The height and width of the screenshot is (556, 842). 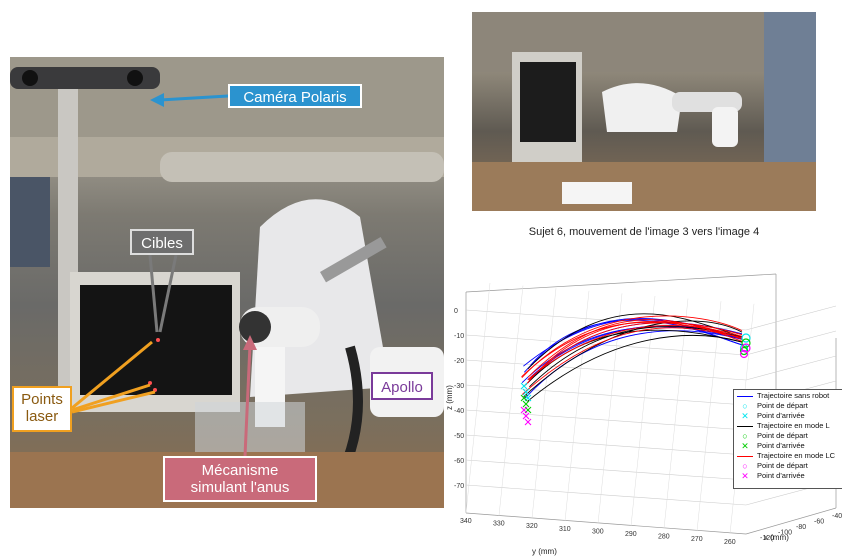 I want to click on points-laser-line1: Points, so click(x=42, y=399).